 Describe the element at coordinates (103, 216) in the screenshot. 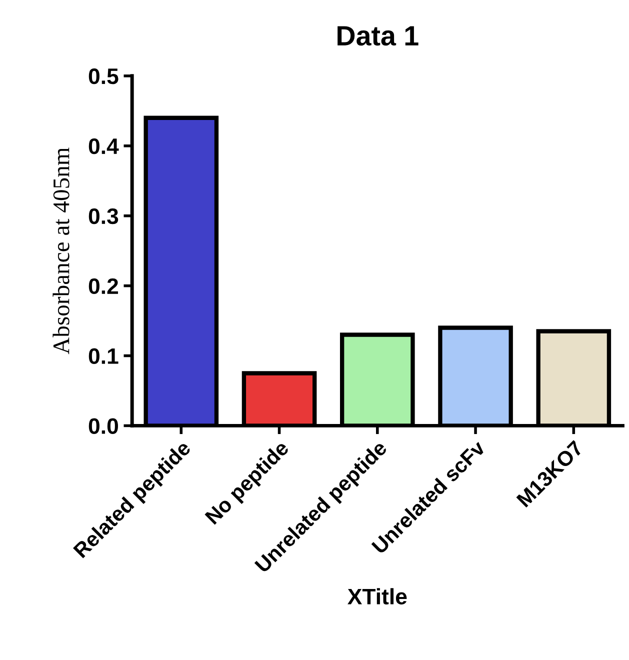

I see `y-tick-label: 0.3` at that location.